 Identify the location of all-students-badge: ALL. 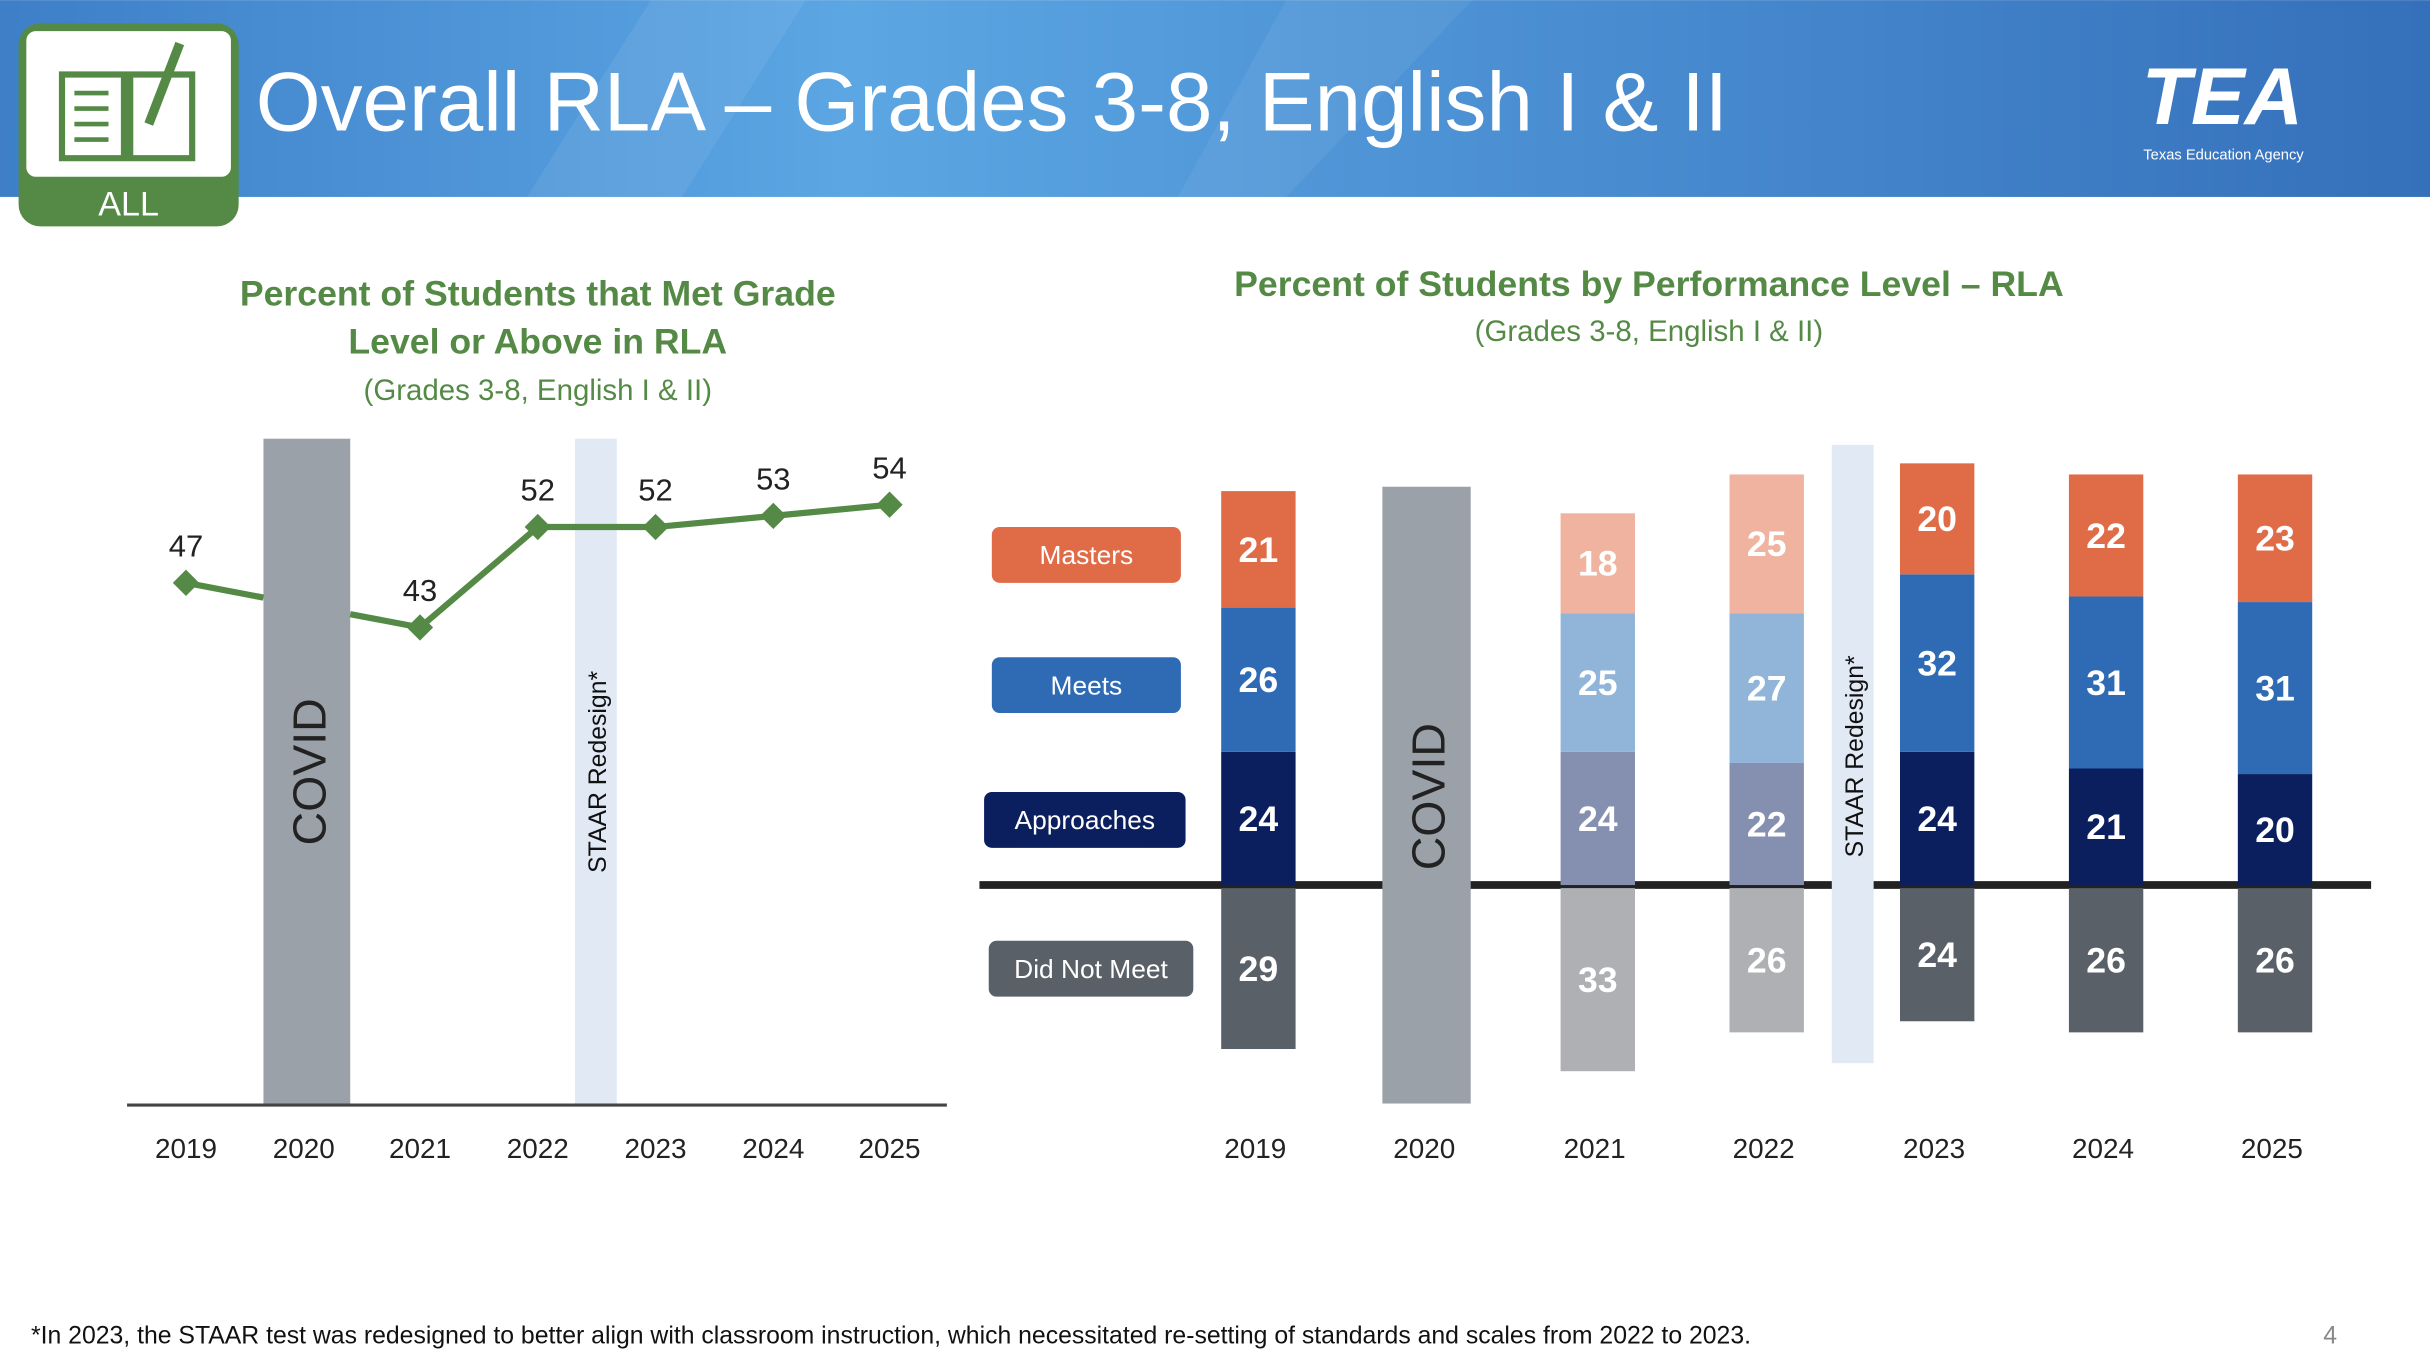
(128, 125).